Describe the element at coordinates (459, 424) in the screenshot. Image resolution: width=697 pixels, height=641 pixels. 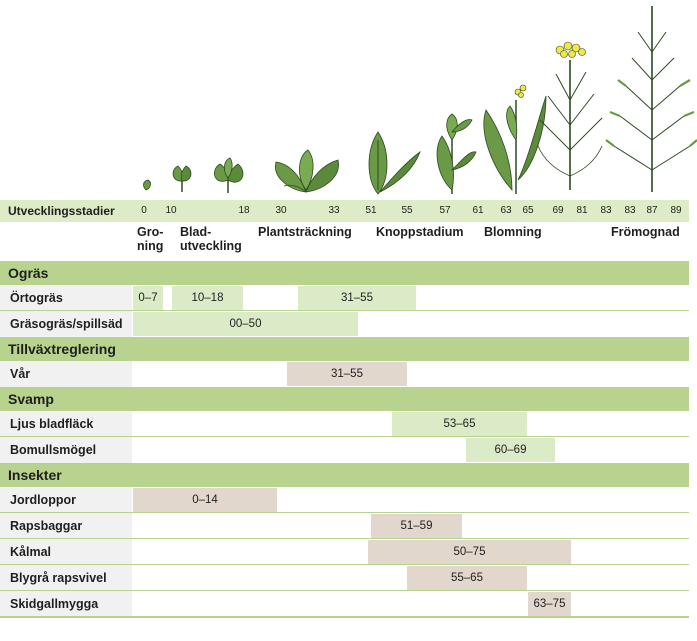
I see `bar-ljus-bladflack-53-65: 53–65` at that location.